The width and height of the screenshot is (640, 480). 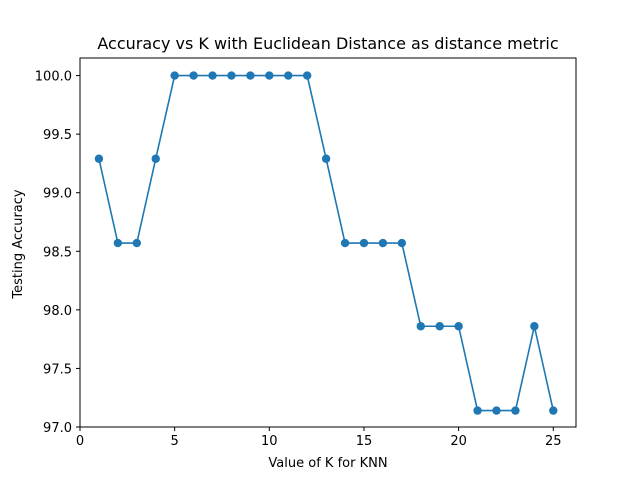 I want to click on x-tick-label: 15, so click(x=364, y=441).